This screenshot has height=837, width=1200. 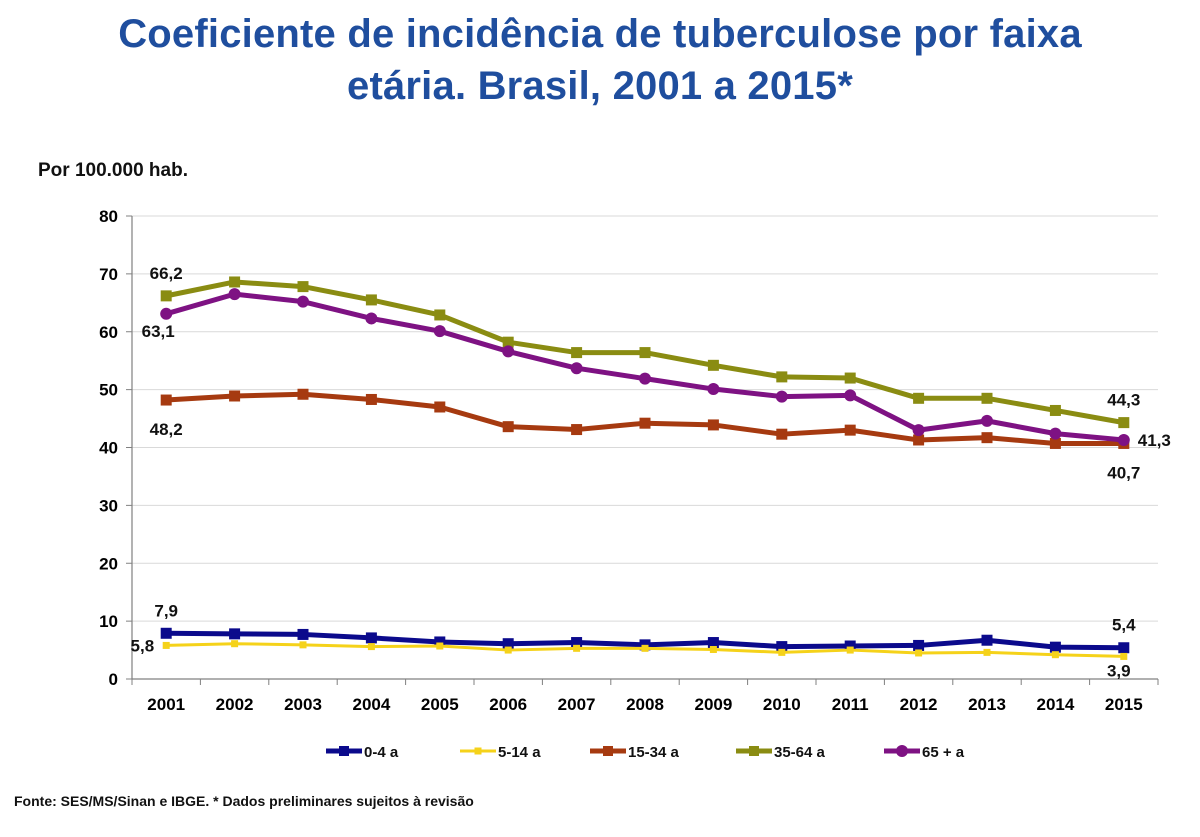 I want to click on y-tick-label-50: 50, so click(x=108, y=390).